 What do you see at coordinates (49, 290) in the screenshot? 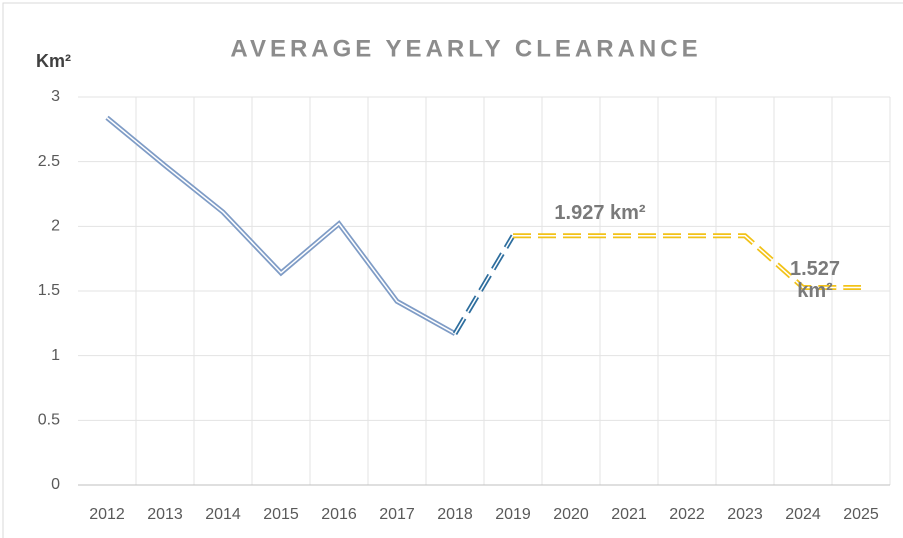
I see `y-tick-label: 1.5` at bounding box center [49, 290].